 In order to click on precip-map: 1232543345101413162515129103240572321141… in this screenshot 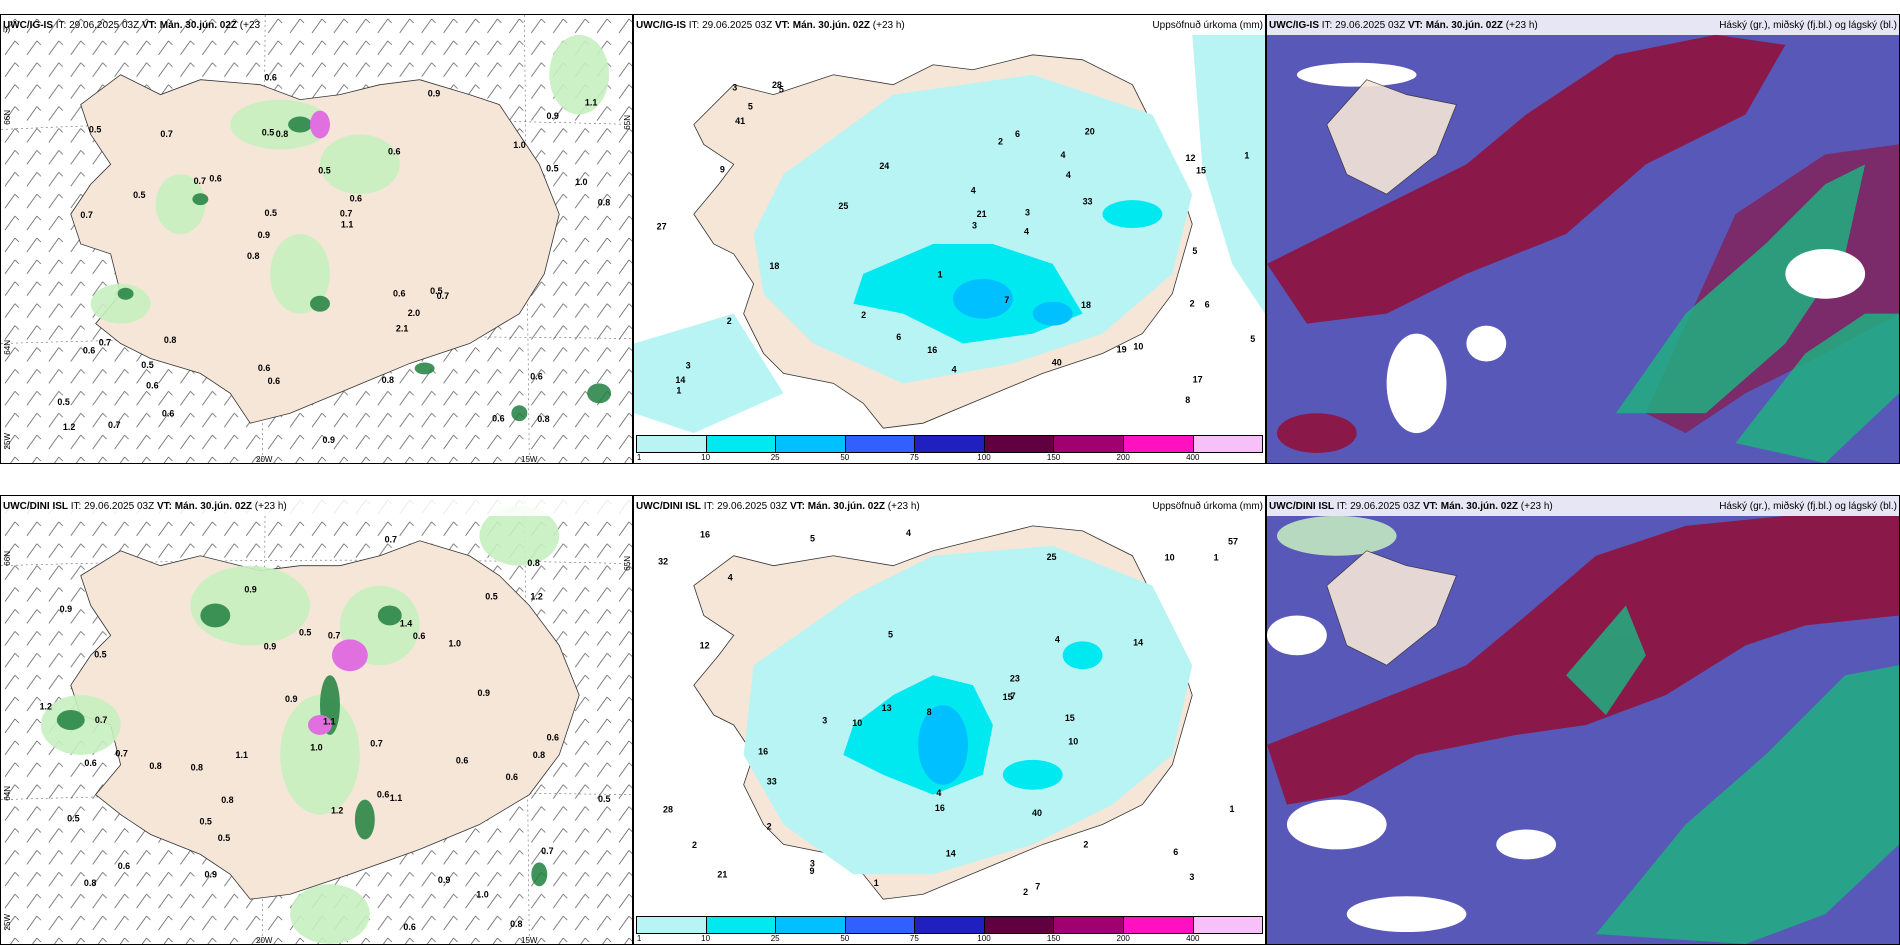, I will do `click(948, 712)`.